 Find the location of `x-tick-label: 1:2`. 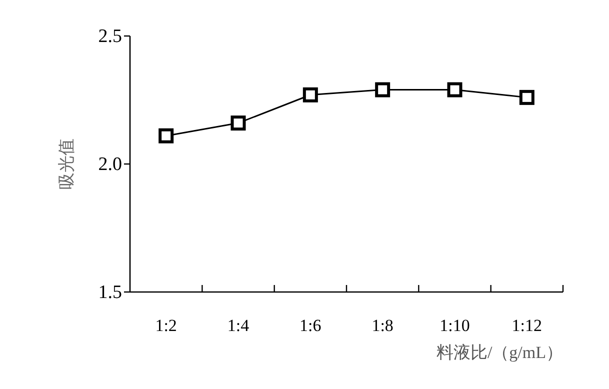

x-tick-label: 1:2 is located at coordinates (166, 325).